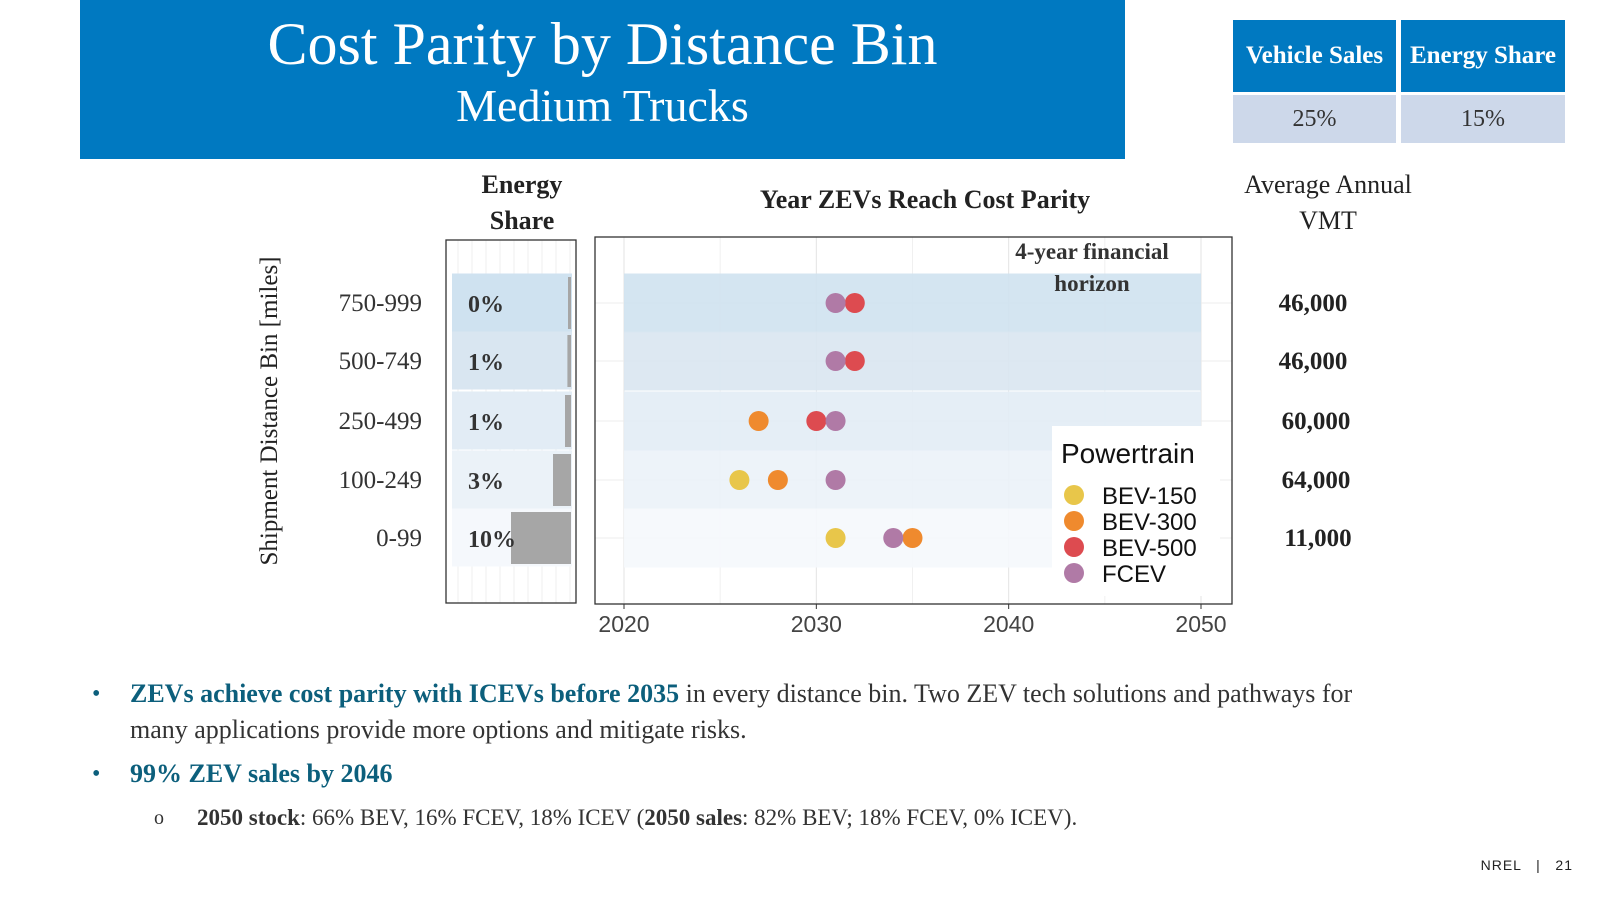  Describe the element at coordinates (1134, 574) in the screenshot. I see `legend-label: FCEV` at that location.